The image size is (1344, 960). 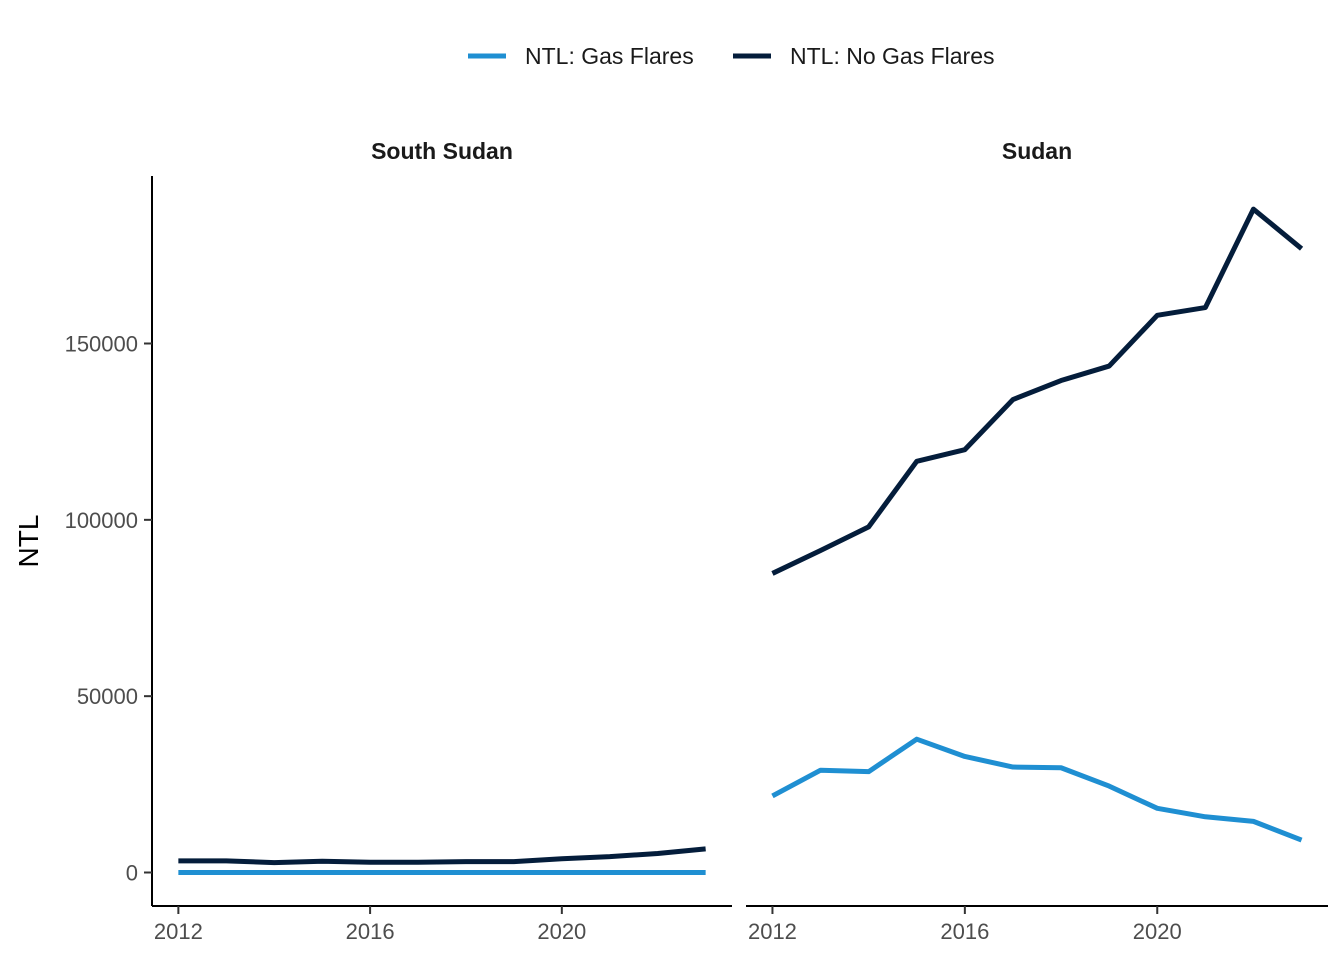 I want to click on y-tick-label: 150000, so click(x=101, y=344).